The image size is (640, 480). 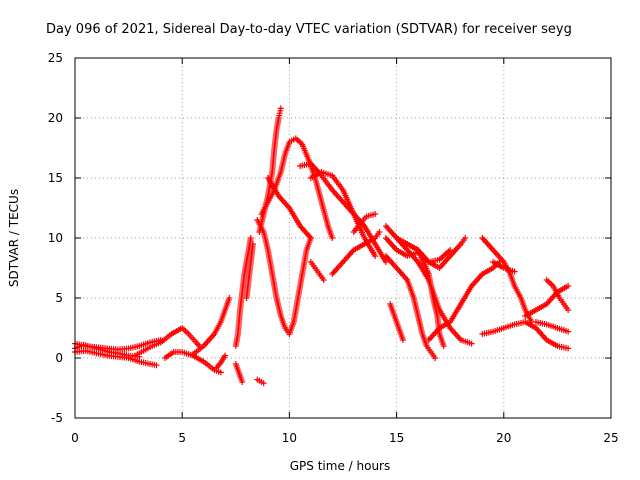 What do you see at coordinates (55, 58) in the screenshot?
I see `y-tick-label: 25` at bounding box center [55, 58].